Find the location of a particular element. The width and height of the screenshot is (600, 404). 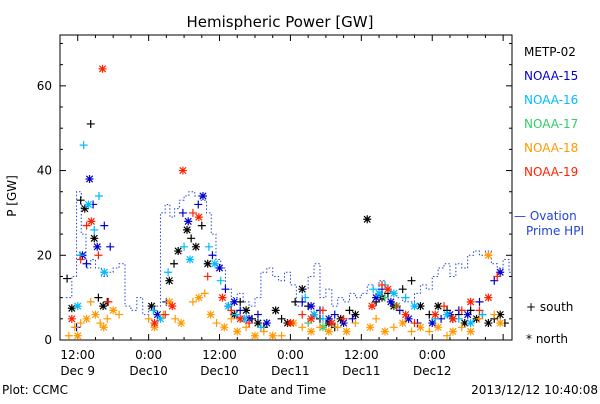

y-tick-label: 0 is located at coordinates (48, 340).